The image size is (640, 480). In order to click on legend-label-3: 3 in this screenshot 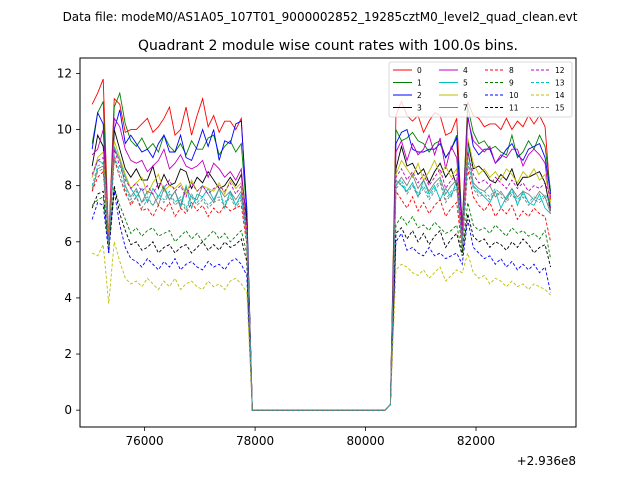, I will do `click(419, 108)`.